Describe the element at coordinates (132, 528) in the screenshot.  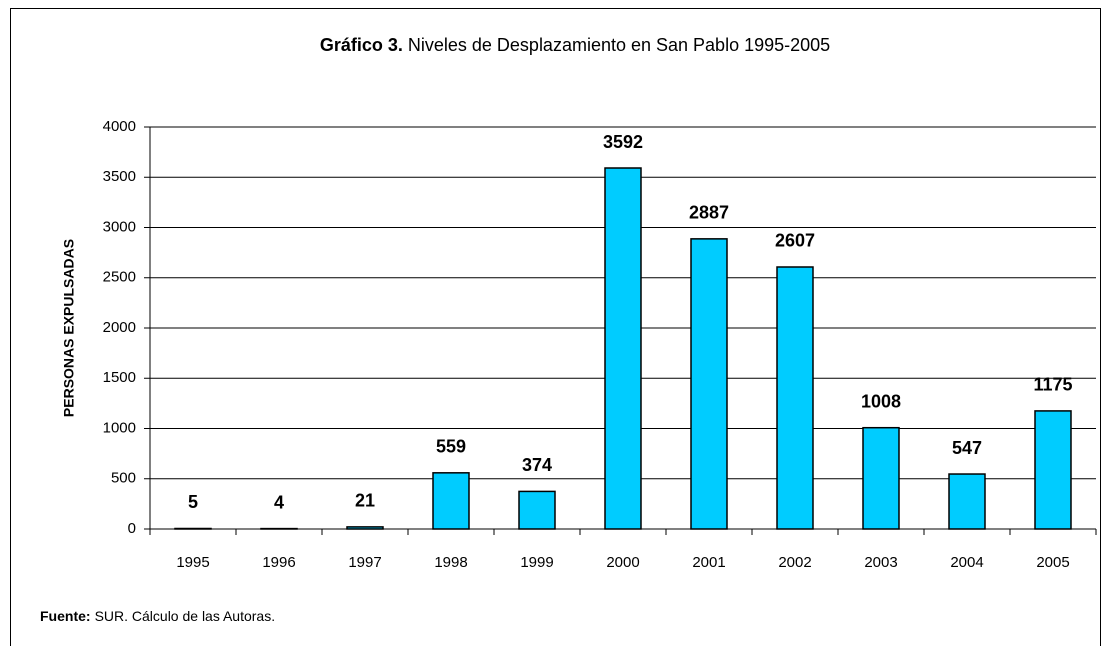
I see `y-tick-label: 0` at that location.